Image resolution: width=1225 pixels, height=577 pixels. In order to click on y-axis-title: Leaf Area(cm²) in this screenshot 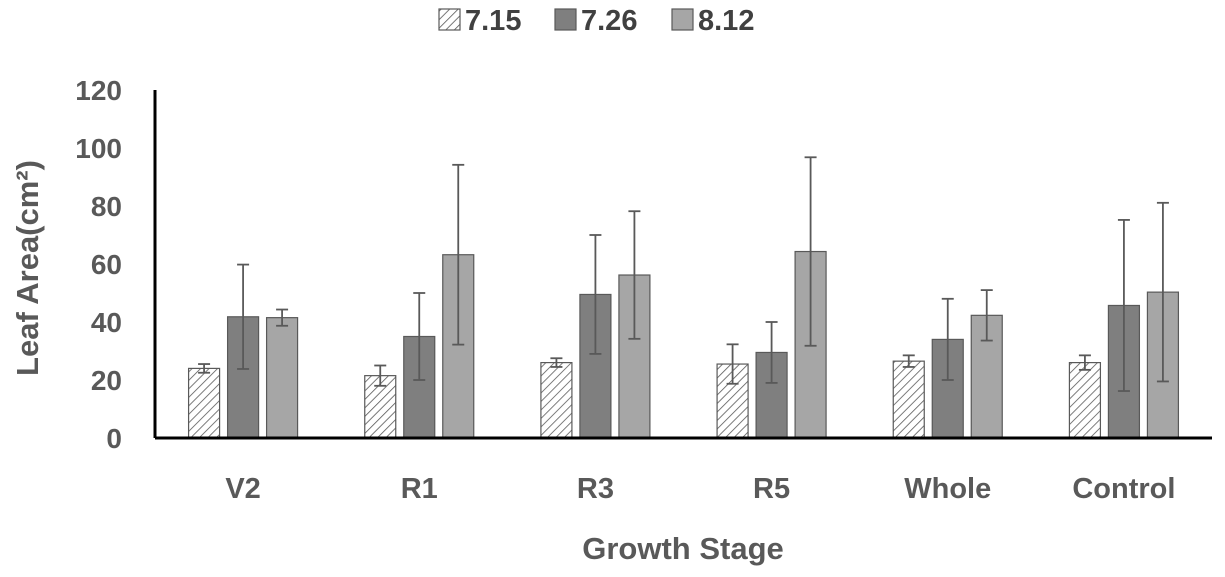, I will do `click(27, 268)`.